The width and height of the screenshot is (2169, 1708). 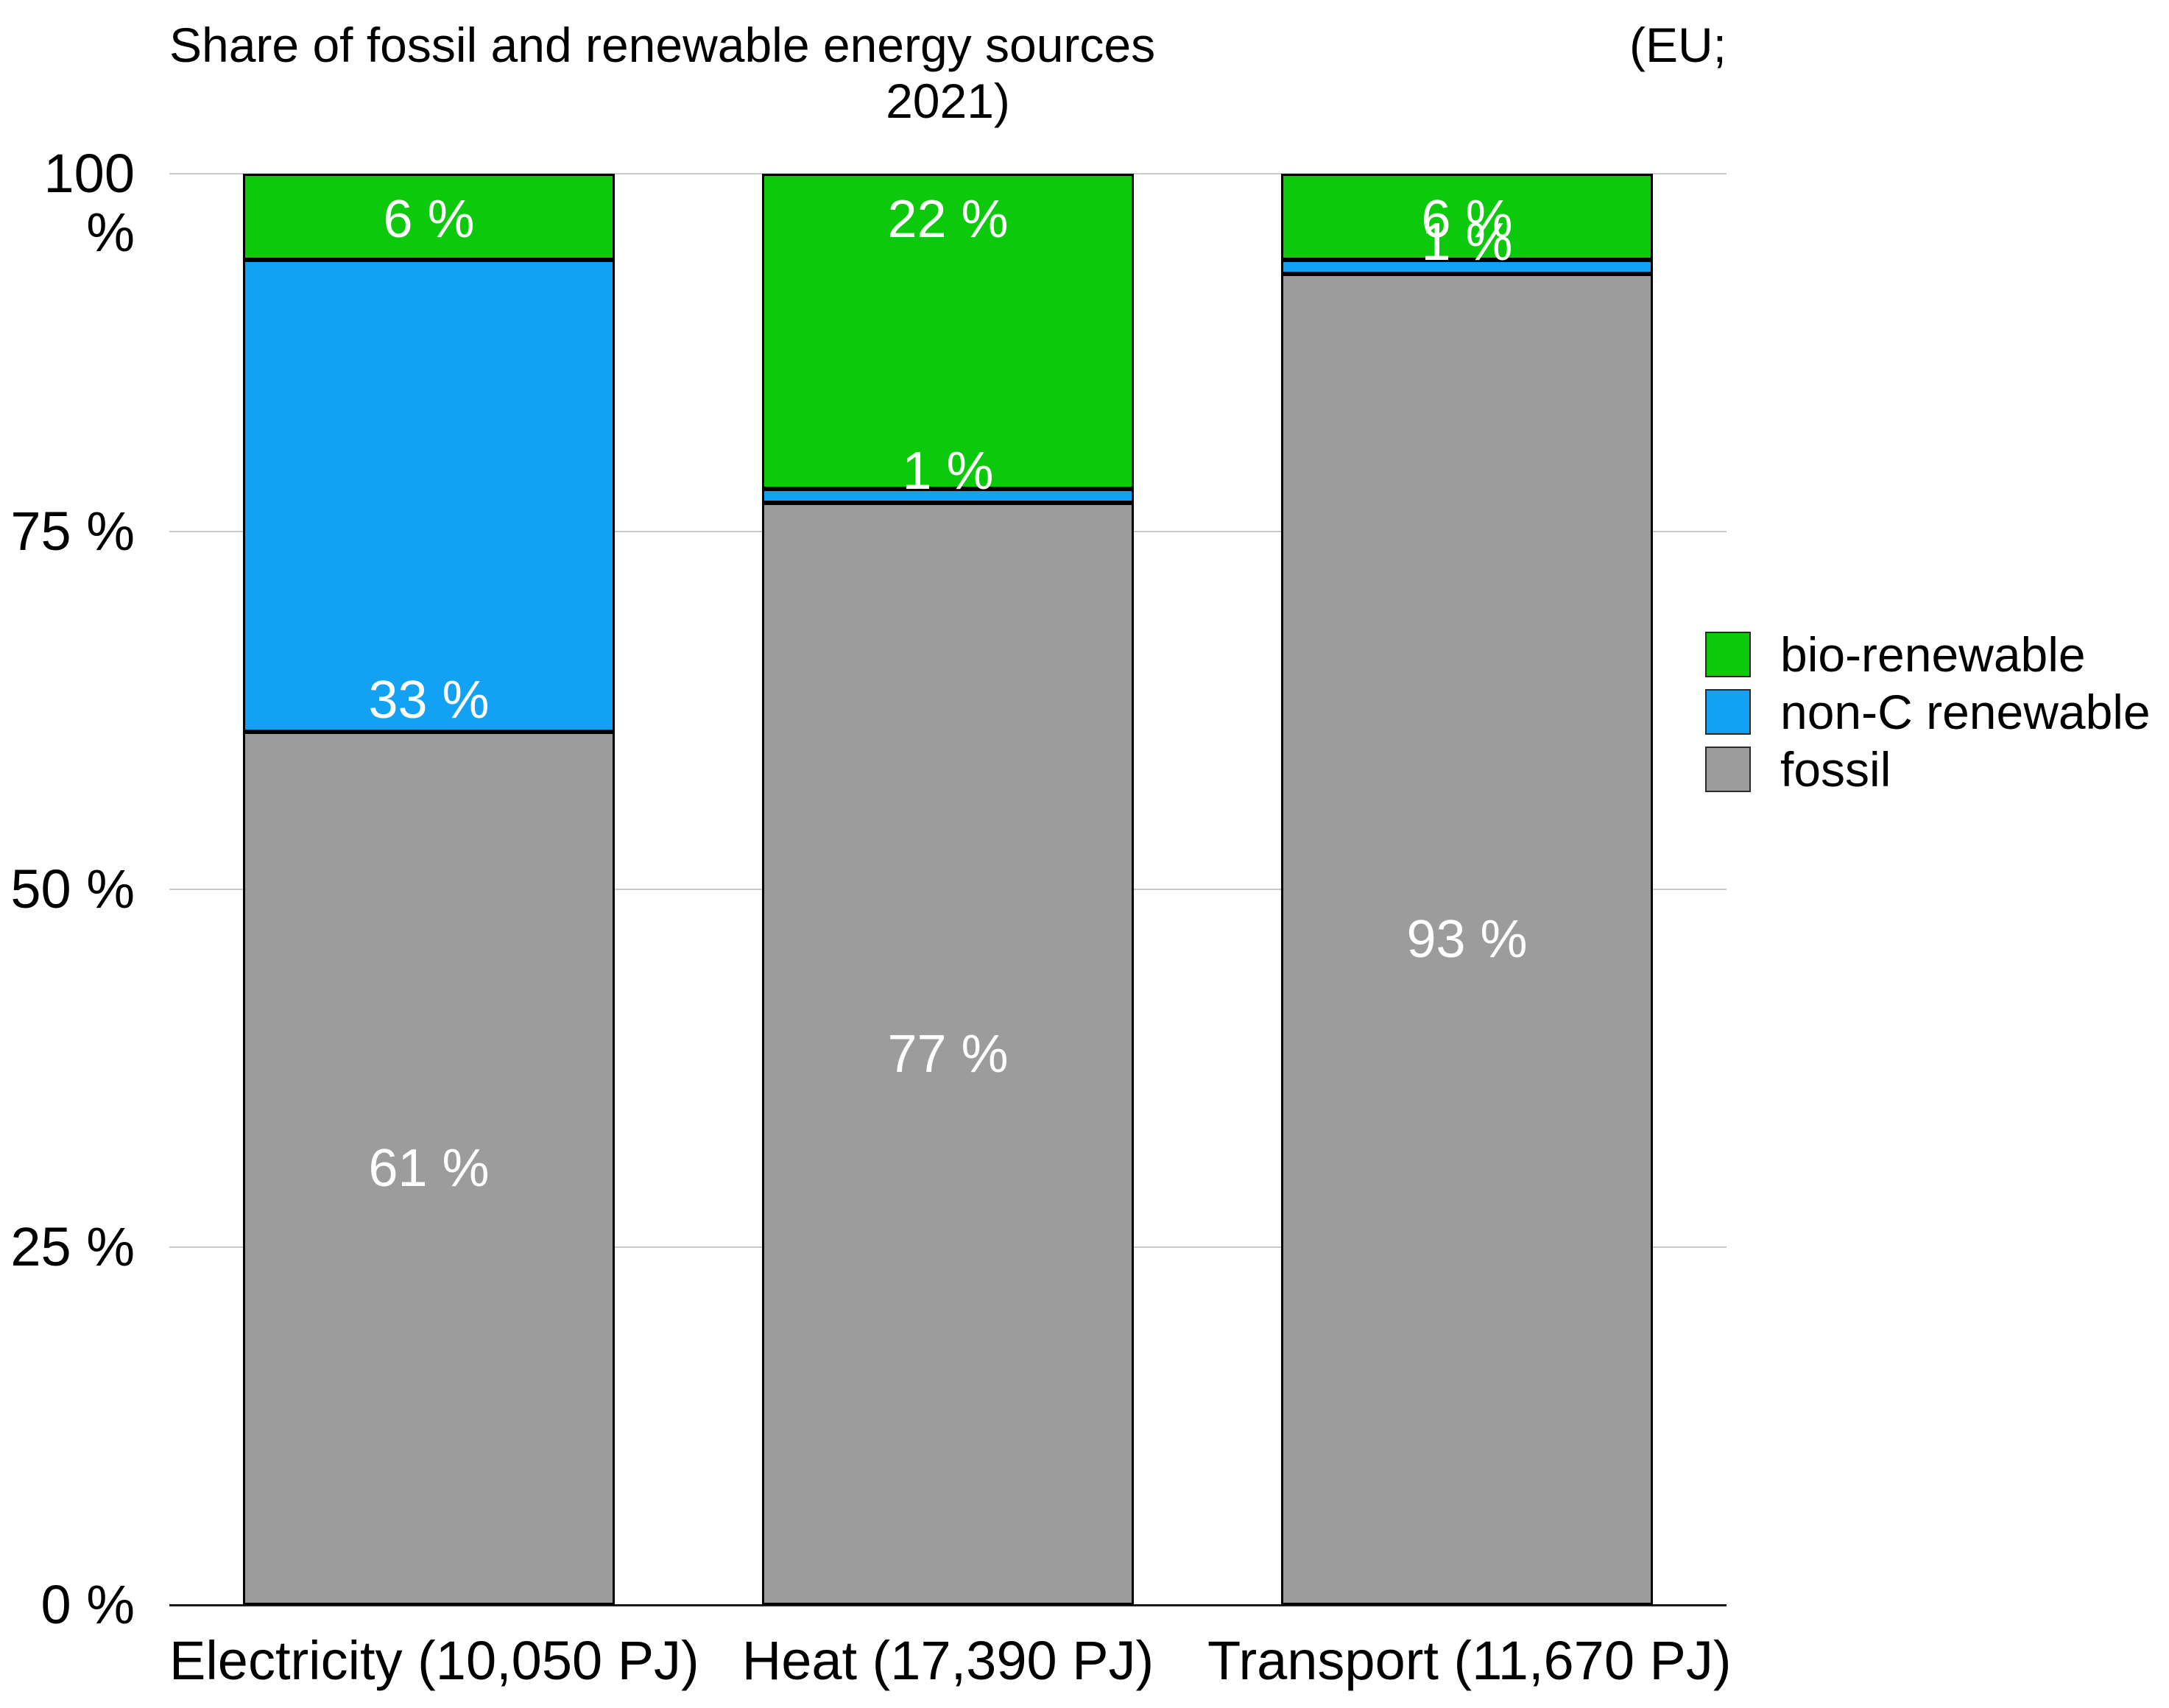 I want to click on segment-value-label: 61 %, so click(x=429, y=1169).